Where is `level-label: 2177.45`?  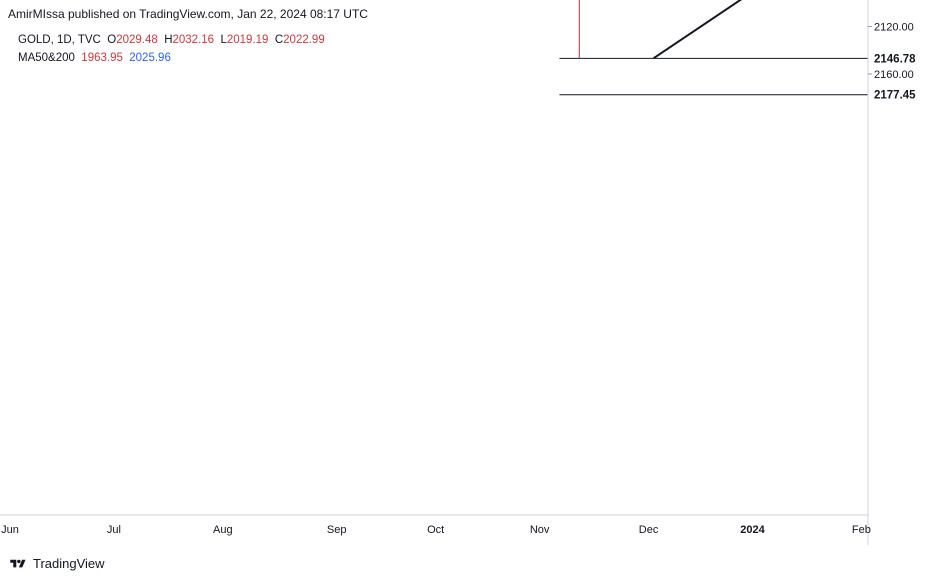 level-label: 2177.45 is located at coordinates (895, 96).